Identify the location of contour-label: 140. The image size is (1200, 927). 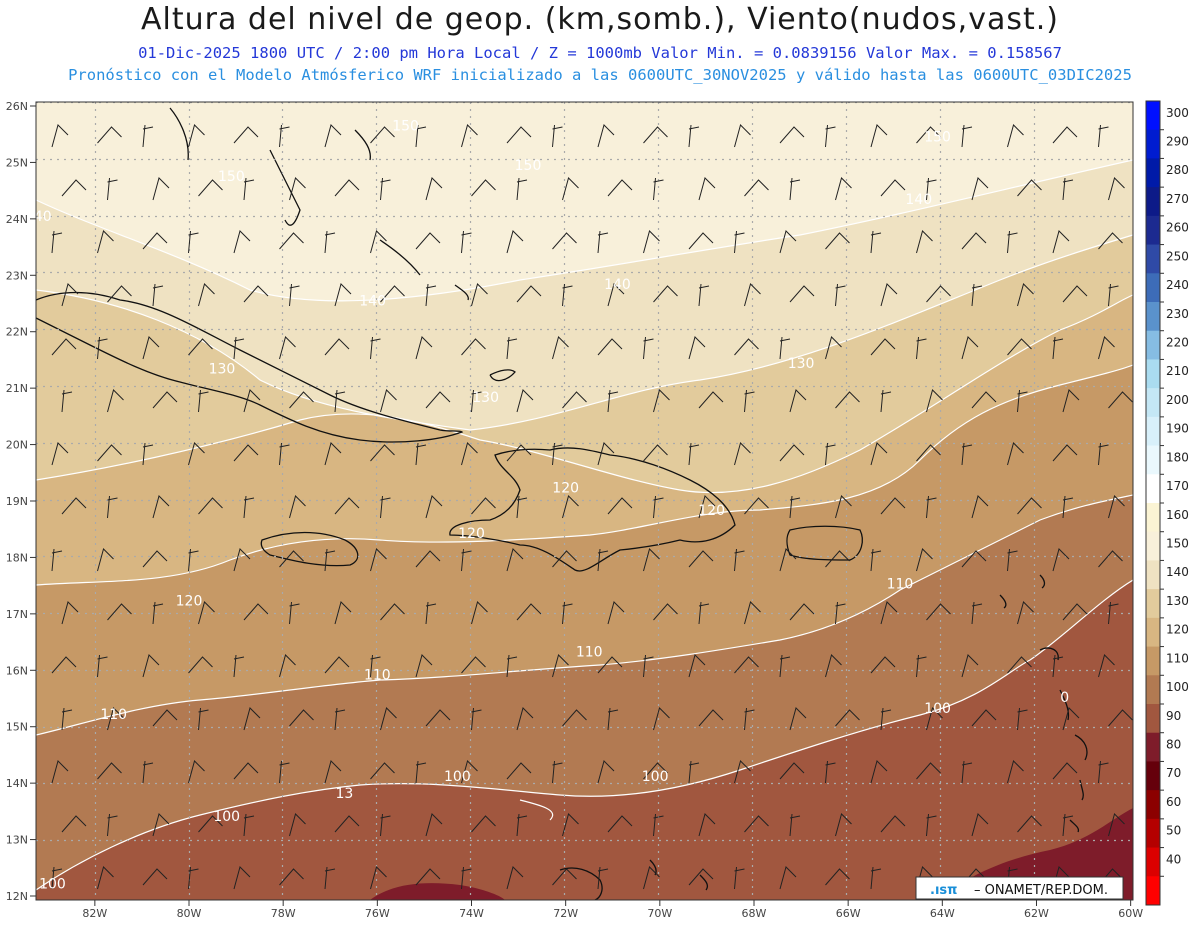
(38, 217).